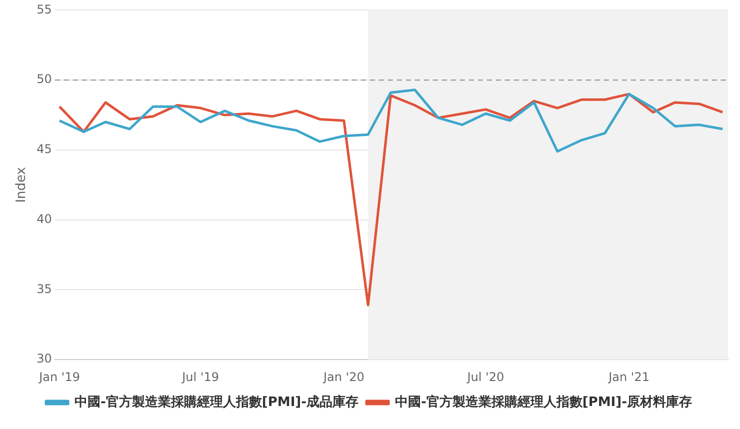 This screenshot has height=429, width=740. What do you see at coordinates (22, 184) in the screenshot?
I see `y-axis-title: Index` at bounding box center [22, 184].